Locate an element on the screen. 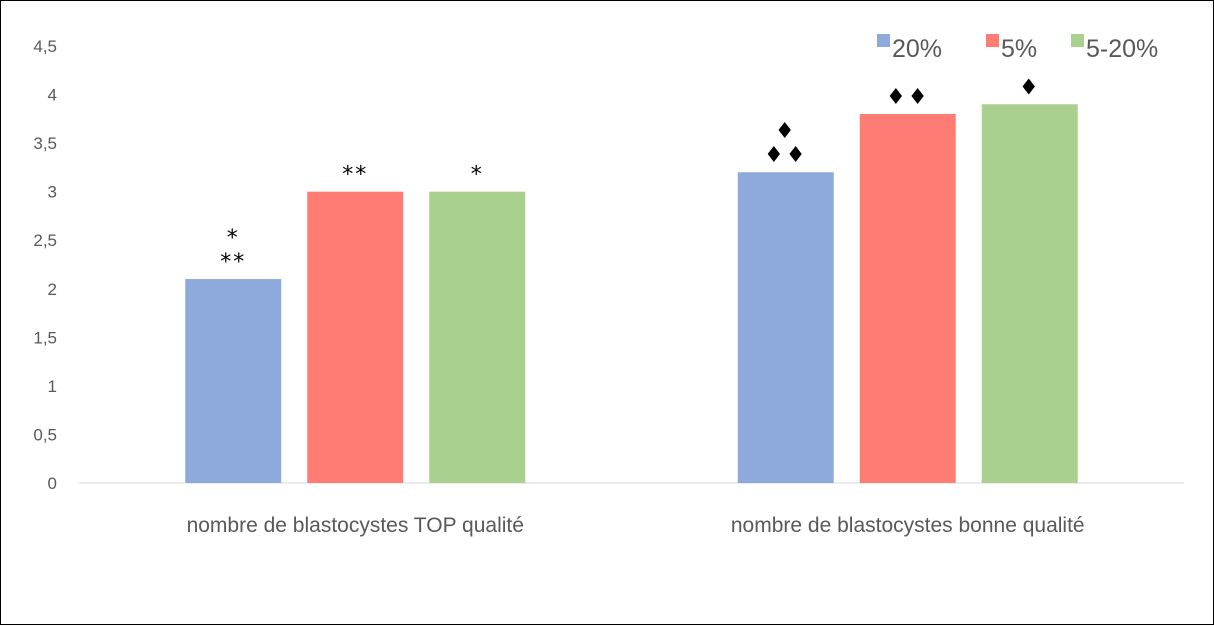 The image size is (1214, 626). y-tick-label: 0,5 is located at coordinates (45, 434).